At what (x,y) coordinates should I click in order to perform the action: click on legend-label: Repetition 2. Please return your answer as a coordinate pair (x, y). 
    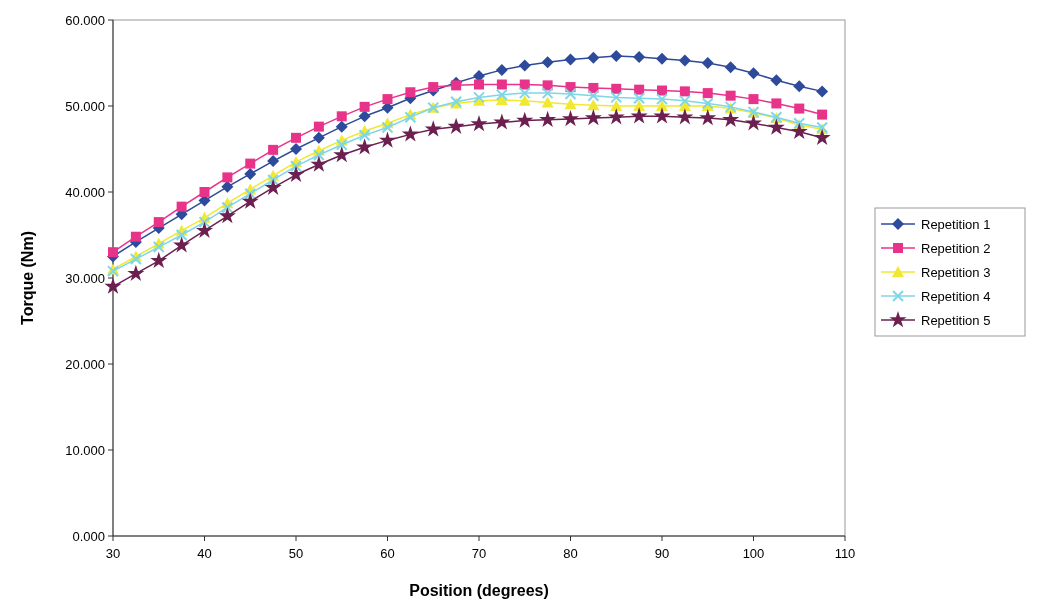
    Looking at the image, I should click on (956, 248).